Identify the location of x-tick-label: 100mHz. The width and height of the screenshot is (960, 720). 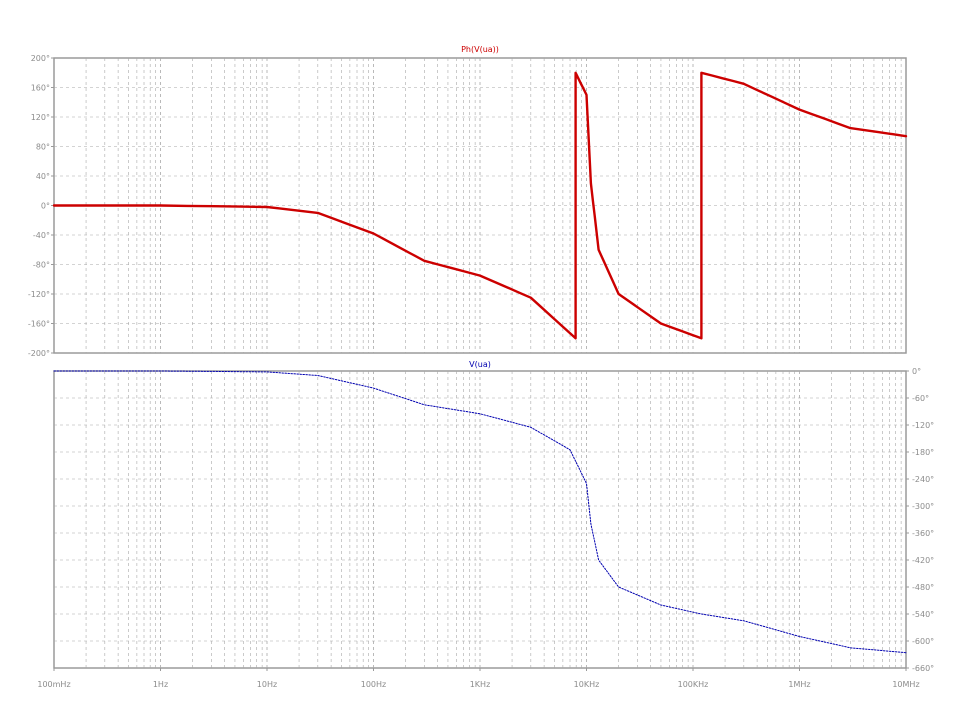
(53, 684).